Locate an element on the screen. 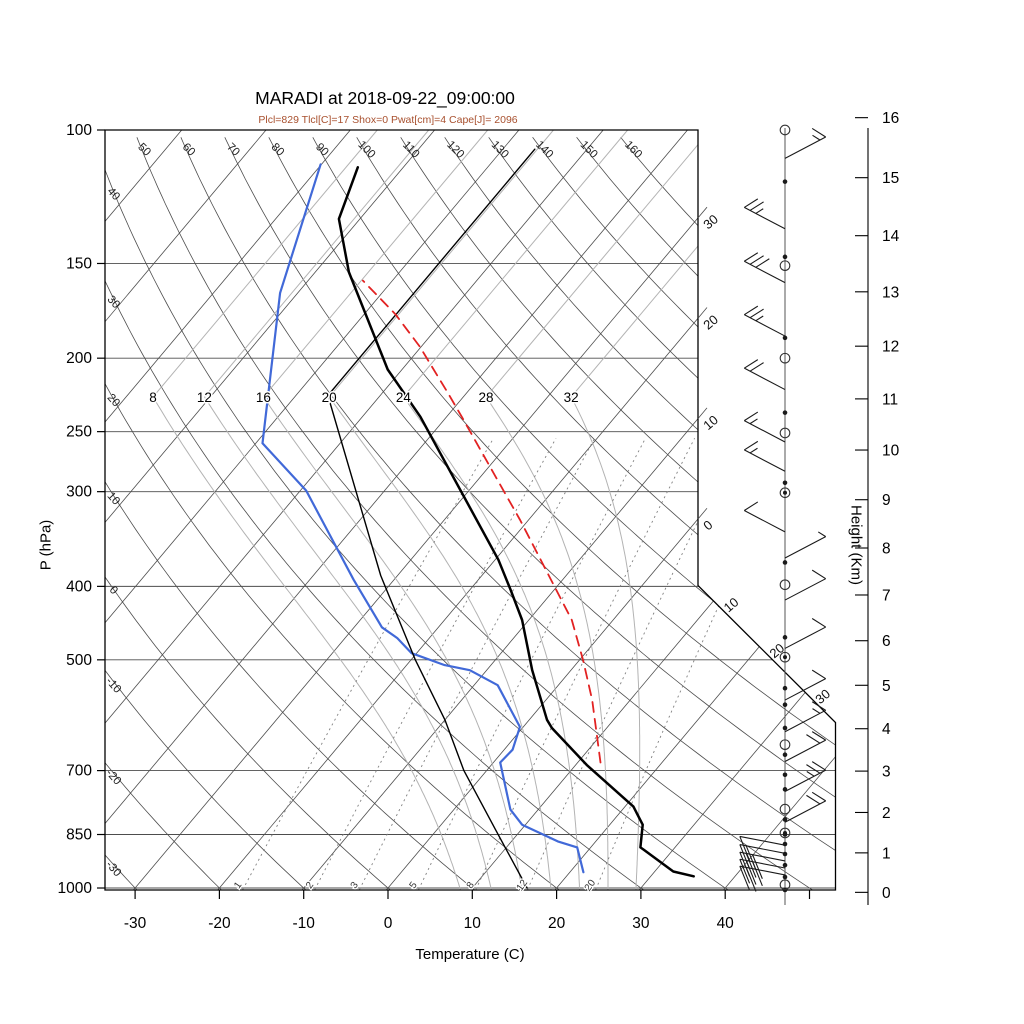 The image size is (1024, 1024). wind-barb-column is located at coordinates (783, 514).